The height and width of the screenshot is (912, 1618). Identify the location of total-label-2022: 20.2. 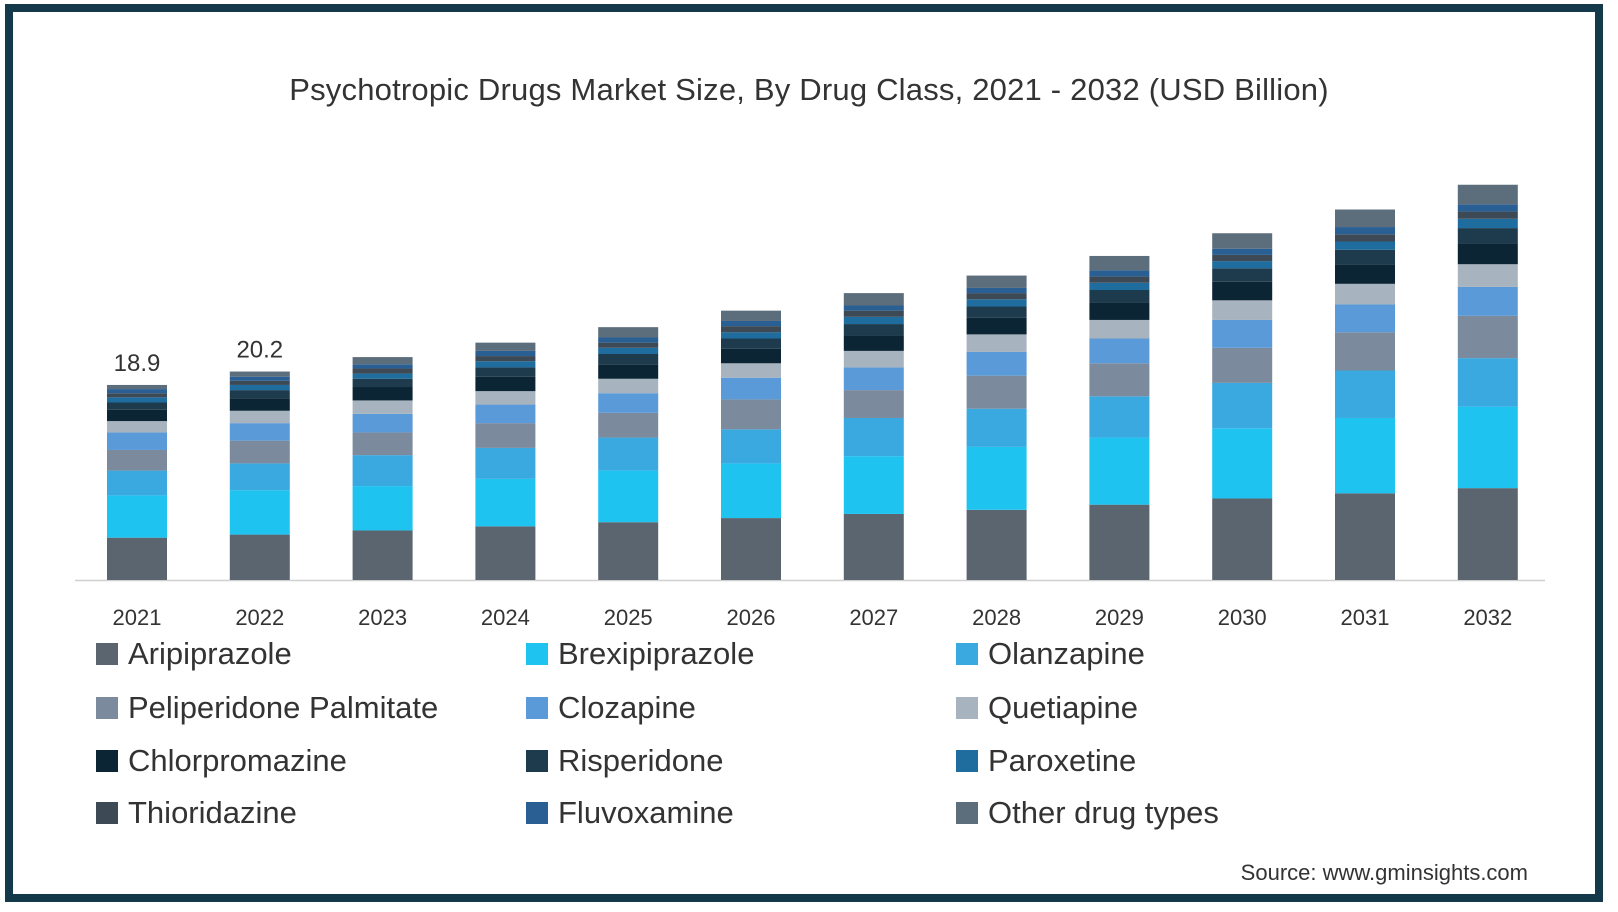
(259, 350).